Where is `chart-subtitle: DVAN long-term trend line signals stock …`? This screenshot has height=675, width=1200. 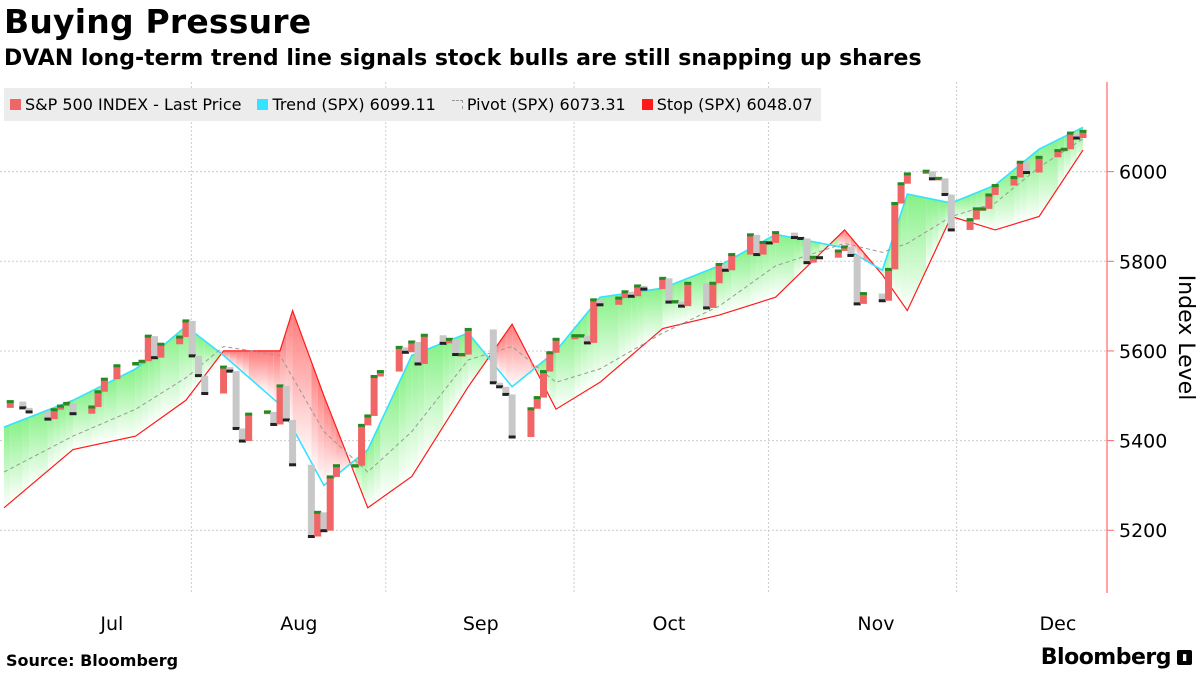
chart-subtitle: DVAN long-term trend line signals stock … is located at coordinates (463, 58).